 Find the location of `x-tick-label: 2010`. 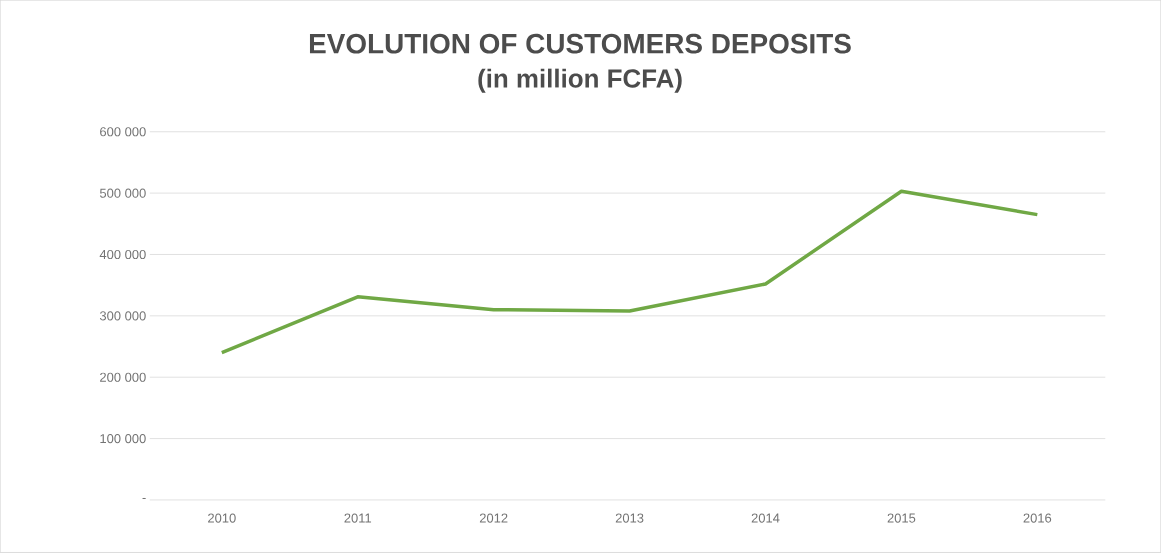

x-tick-label: 2010 is located at coordinates (222, 518).